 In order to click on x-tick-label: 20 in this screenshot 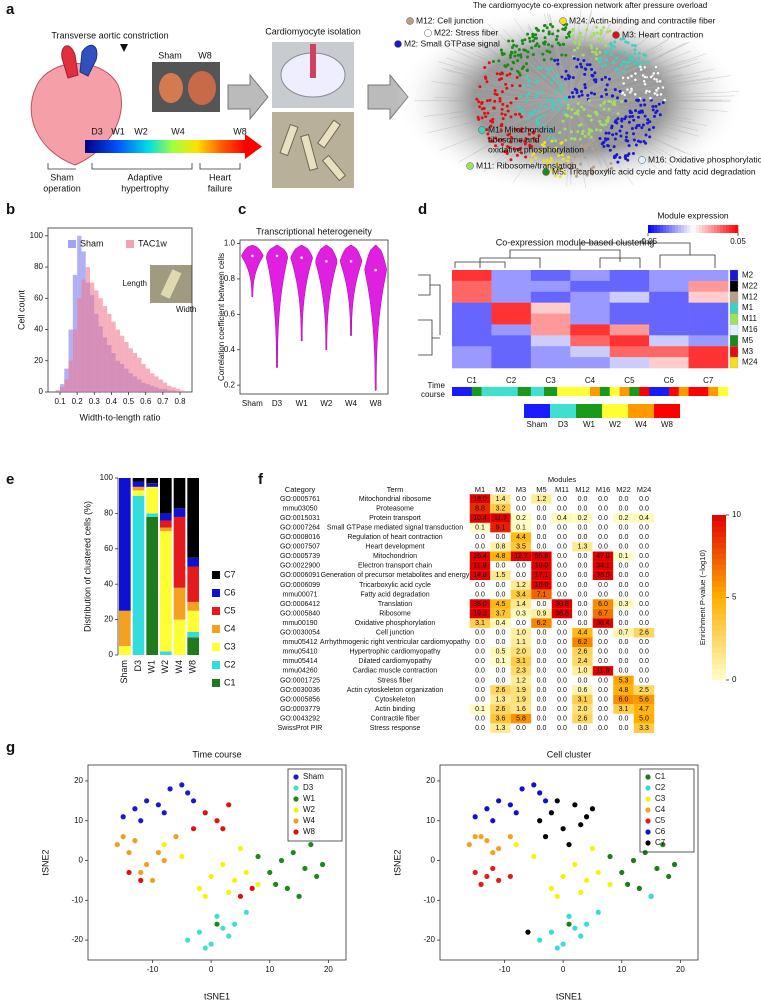, I will do `click(328, 969)`.